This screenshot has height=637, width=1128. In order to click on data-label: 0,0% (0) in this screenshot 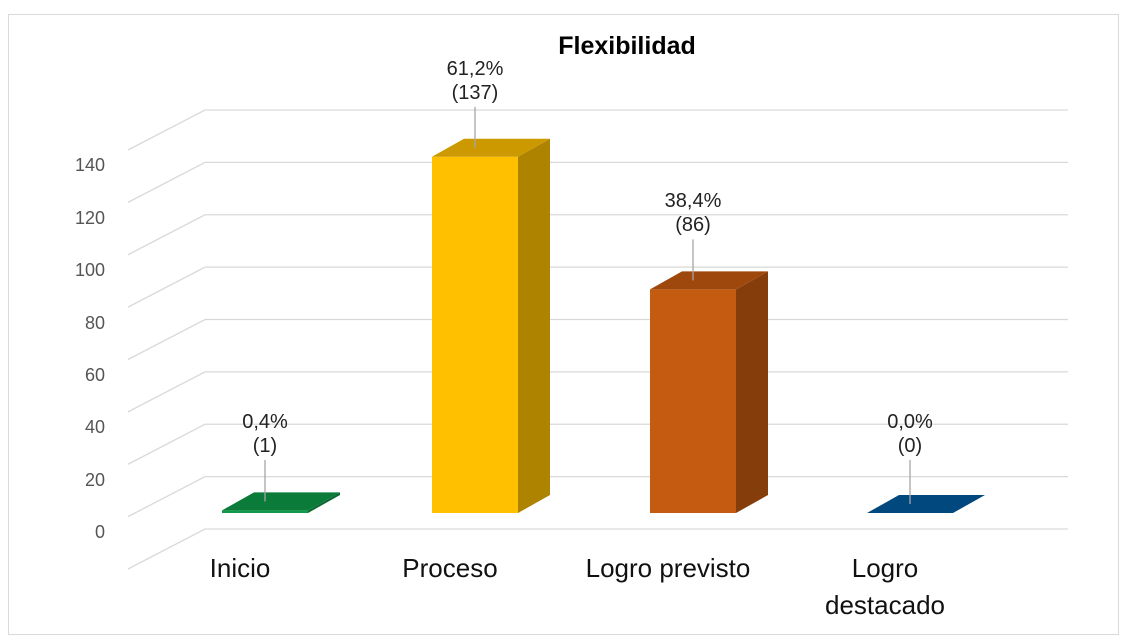, I will do `click(910, 434)`.